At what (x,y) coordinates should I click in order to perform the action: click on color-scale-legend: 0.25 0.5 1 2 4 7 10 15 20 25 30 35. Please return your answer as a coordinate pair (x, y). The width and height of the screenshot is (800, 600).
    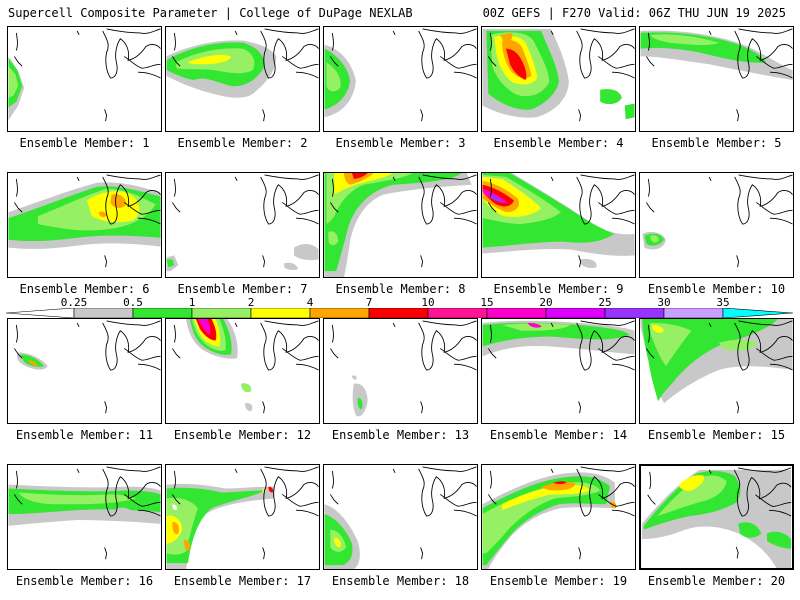
    Looking at the image, I should click on (400, 307).